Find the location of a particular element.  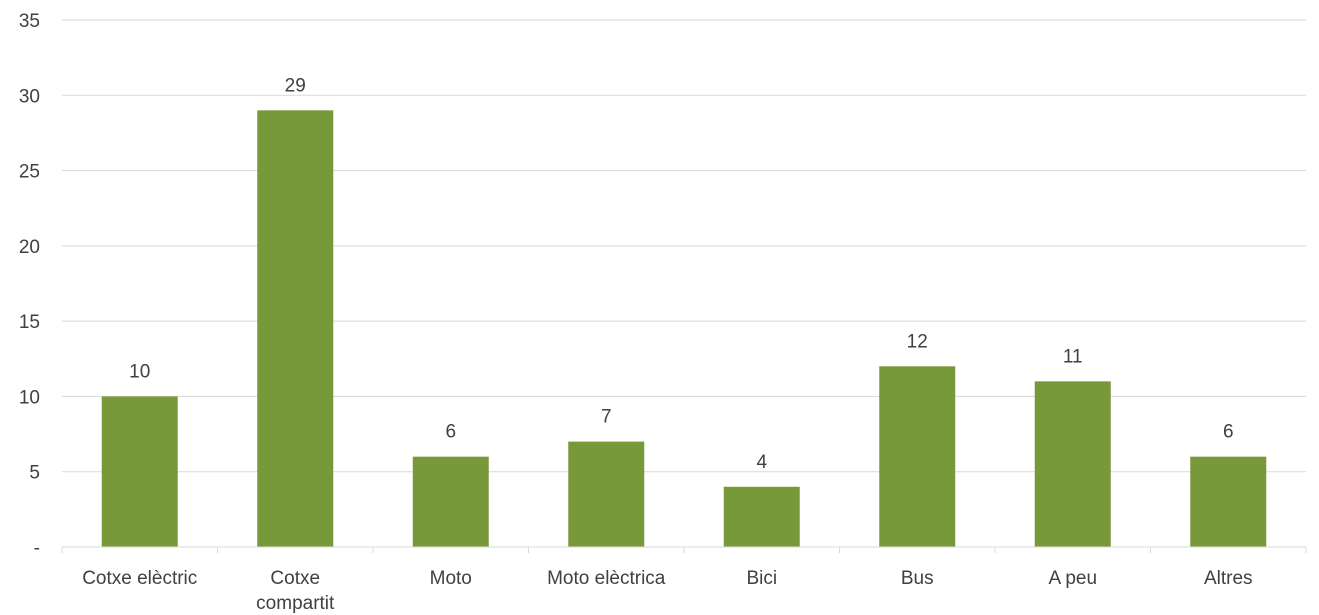

y-tick-label: - is located at coordinates (37, 548).